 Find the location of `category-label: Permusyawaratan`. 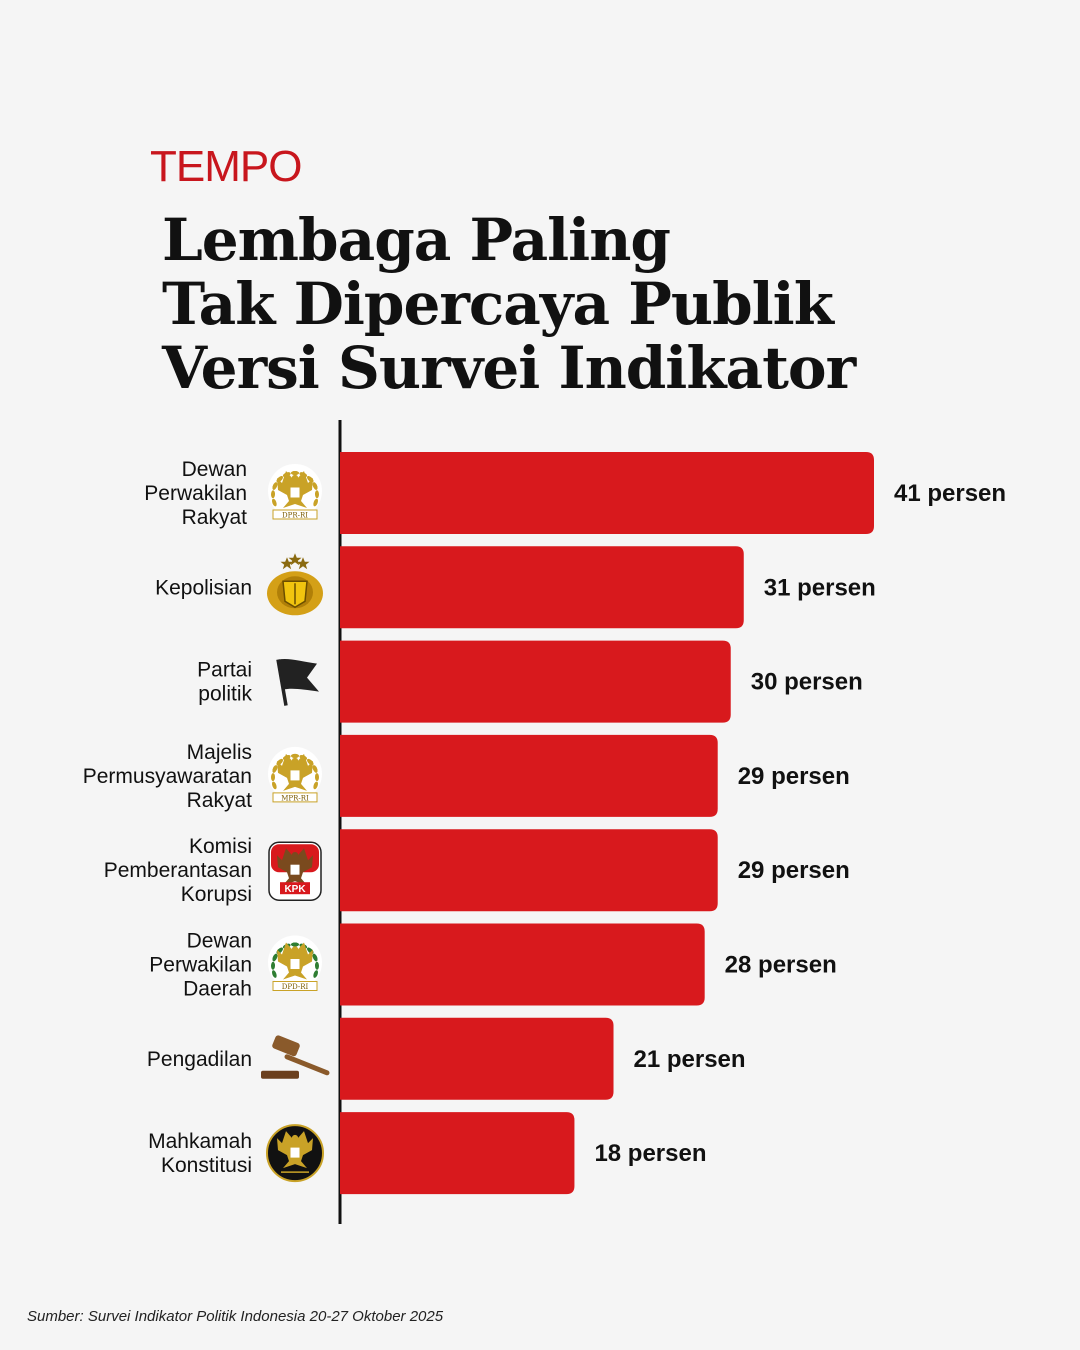

category-label: Permusyawaratan is located at coordinates (167, 776).